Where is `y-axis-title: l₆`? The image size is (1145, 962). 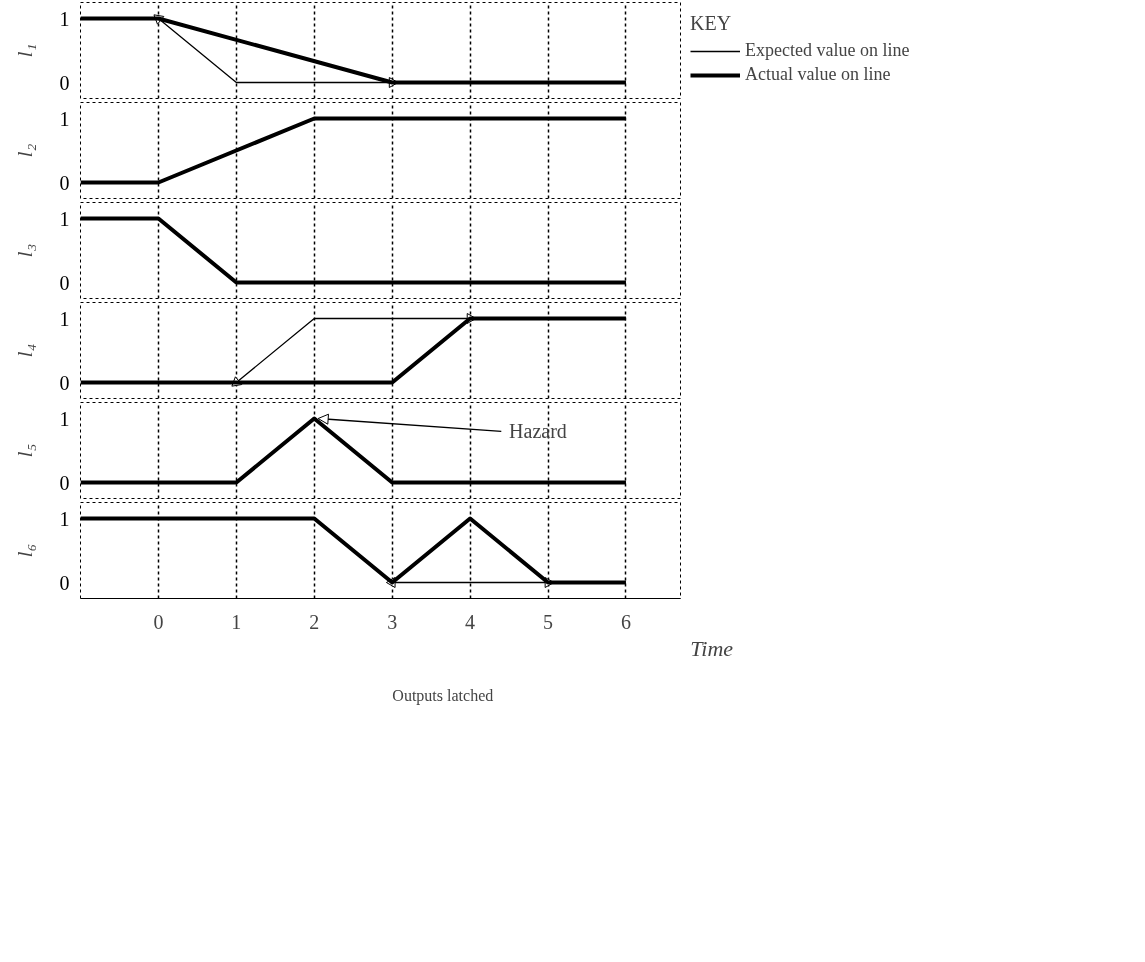
y-axis-title: l₆ is located at coordinates (24, 550).